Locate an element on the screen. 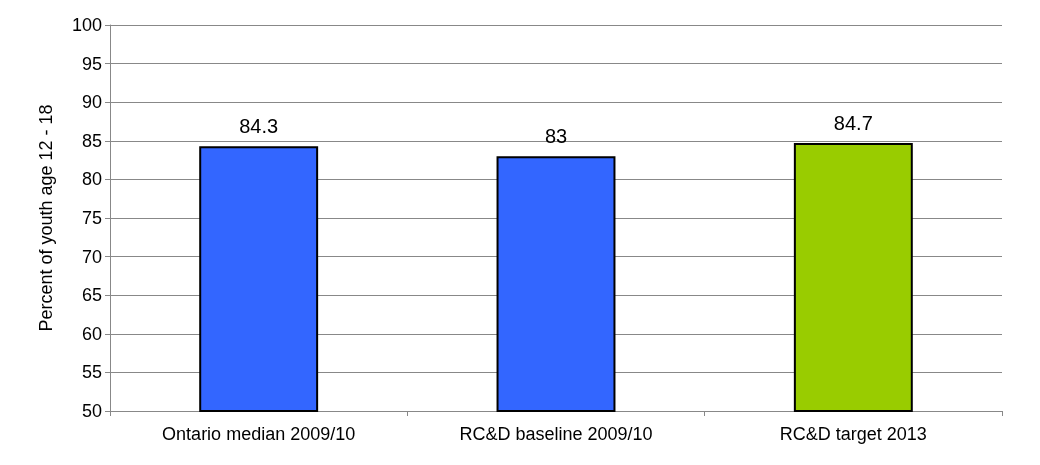 Image resolution: width=1040 pixels, height=465 pixels. y-tick-label: 50 is located at coordinates (91, 411).